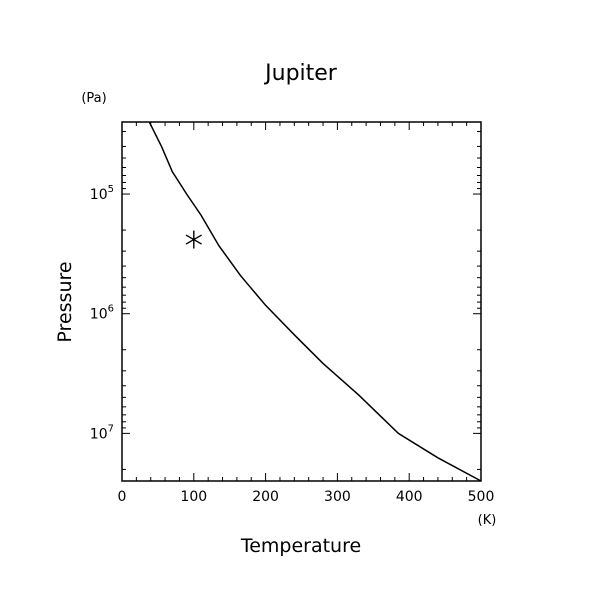 This screenshot has height=604, width=604. What do you see at coordinates (337, 497) in the screenshot?
I see `x-tick-label: 300` at bounding box center [337, 497].